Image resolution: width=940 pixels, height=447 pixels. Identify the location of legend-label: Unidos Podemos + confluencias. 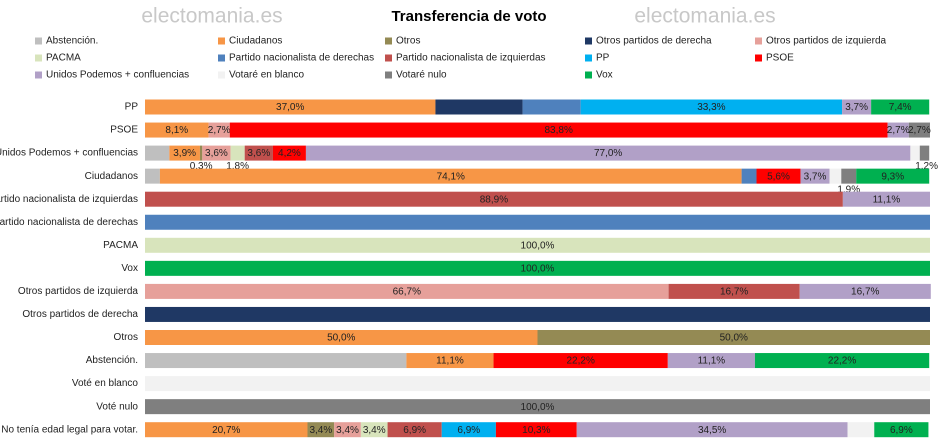
(117, 75).